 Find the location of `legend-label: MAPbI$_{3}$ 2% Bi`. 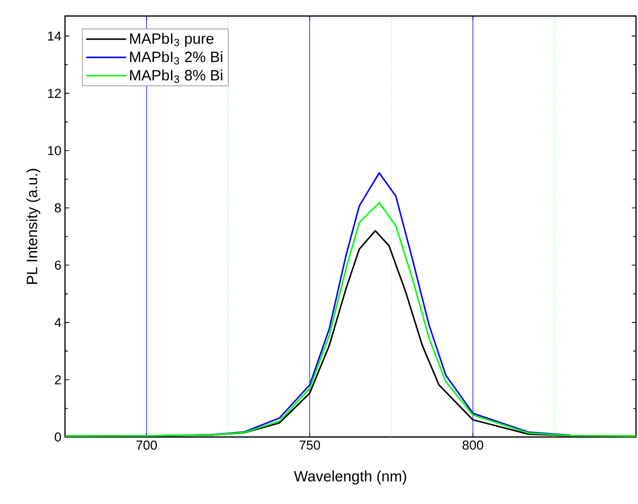

legend-label: MAPbI$_{3}$ 2% Bi is located at coordinates (176, 58).